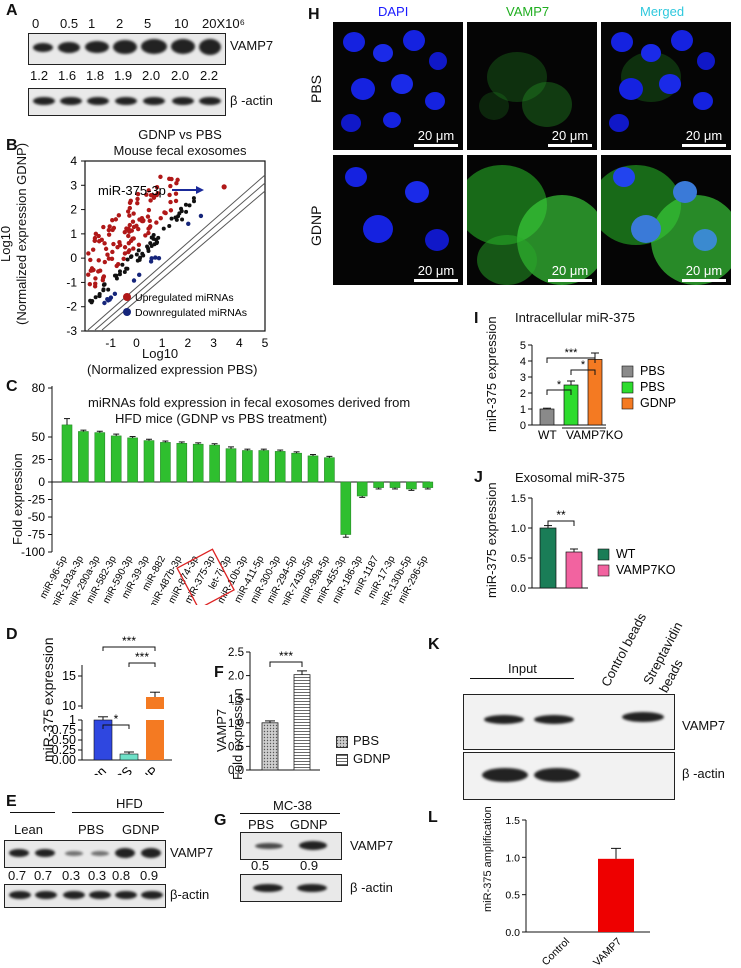 The width and height of the screenshot is (741, 968). Describe the element at coordinates (213, 343) in the screenshot. I see `x-tick-label: 3` at that location.